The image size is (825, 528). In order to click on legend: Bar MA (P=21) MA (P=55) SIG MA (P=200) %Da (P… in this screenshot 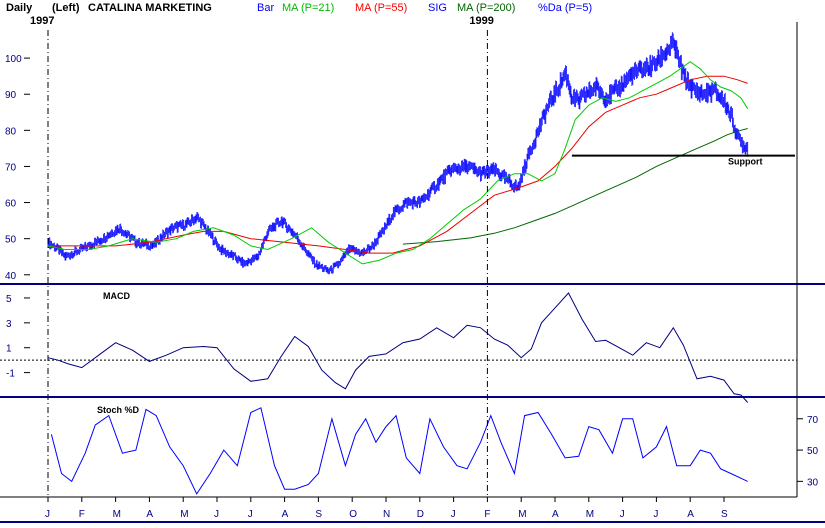, I will do `click(424, 8)`.